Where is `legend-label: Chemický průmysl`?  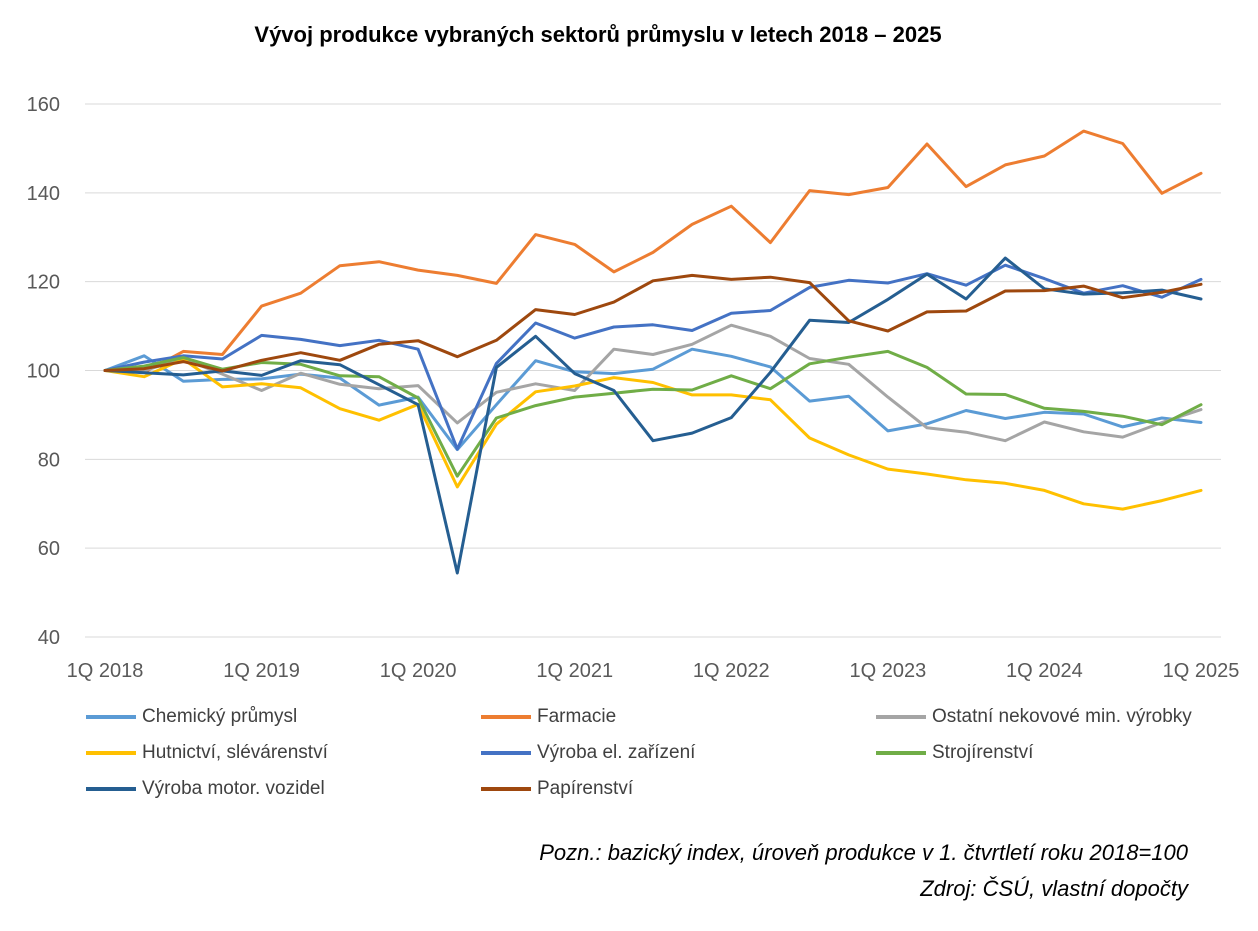 legend-label: Chemický průmysl is located at coordinates (220, 716).